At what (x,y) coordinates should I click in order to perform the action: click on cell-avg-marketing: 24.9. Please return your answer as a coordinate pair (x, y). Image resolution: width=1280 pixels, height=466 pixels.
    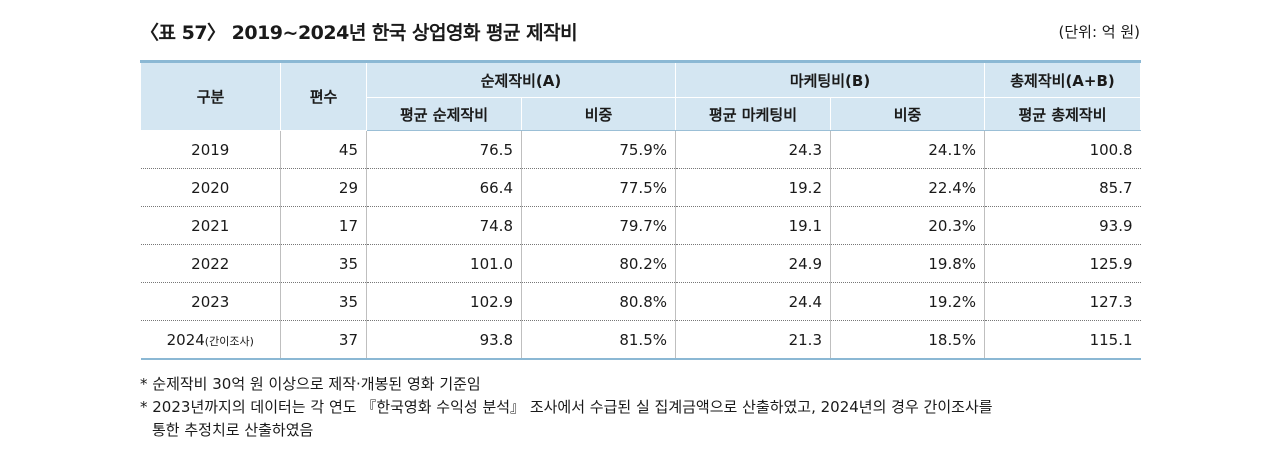
    Looking at the image, I should click on (753, 263).